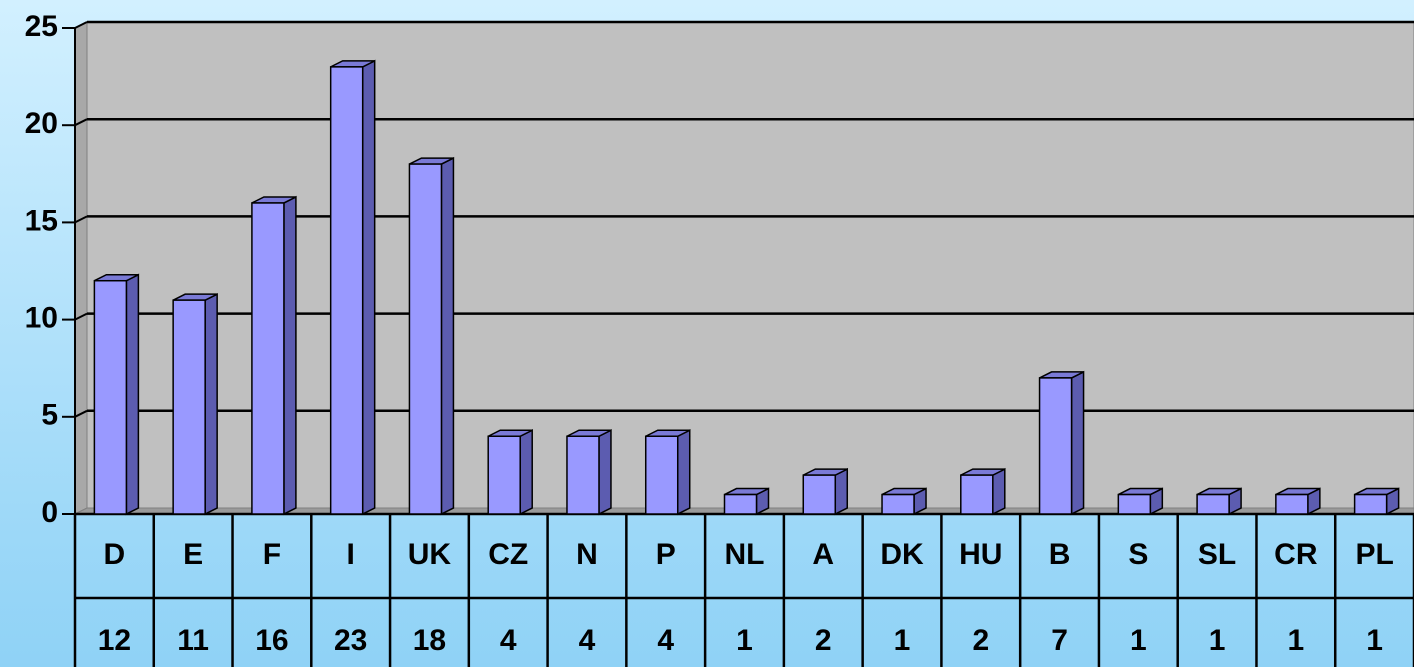 The width and height of the screenshot is (1414, 667). I want to click on x-tick-label: PL, so click(1374, 554).